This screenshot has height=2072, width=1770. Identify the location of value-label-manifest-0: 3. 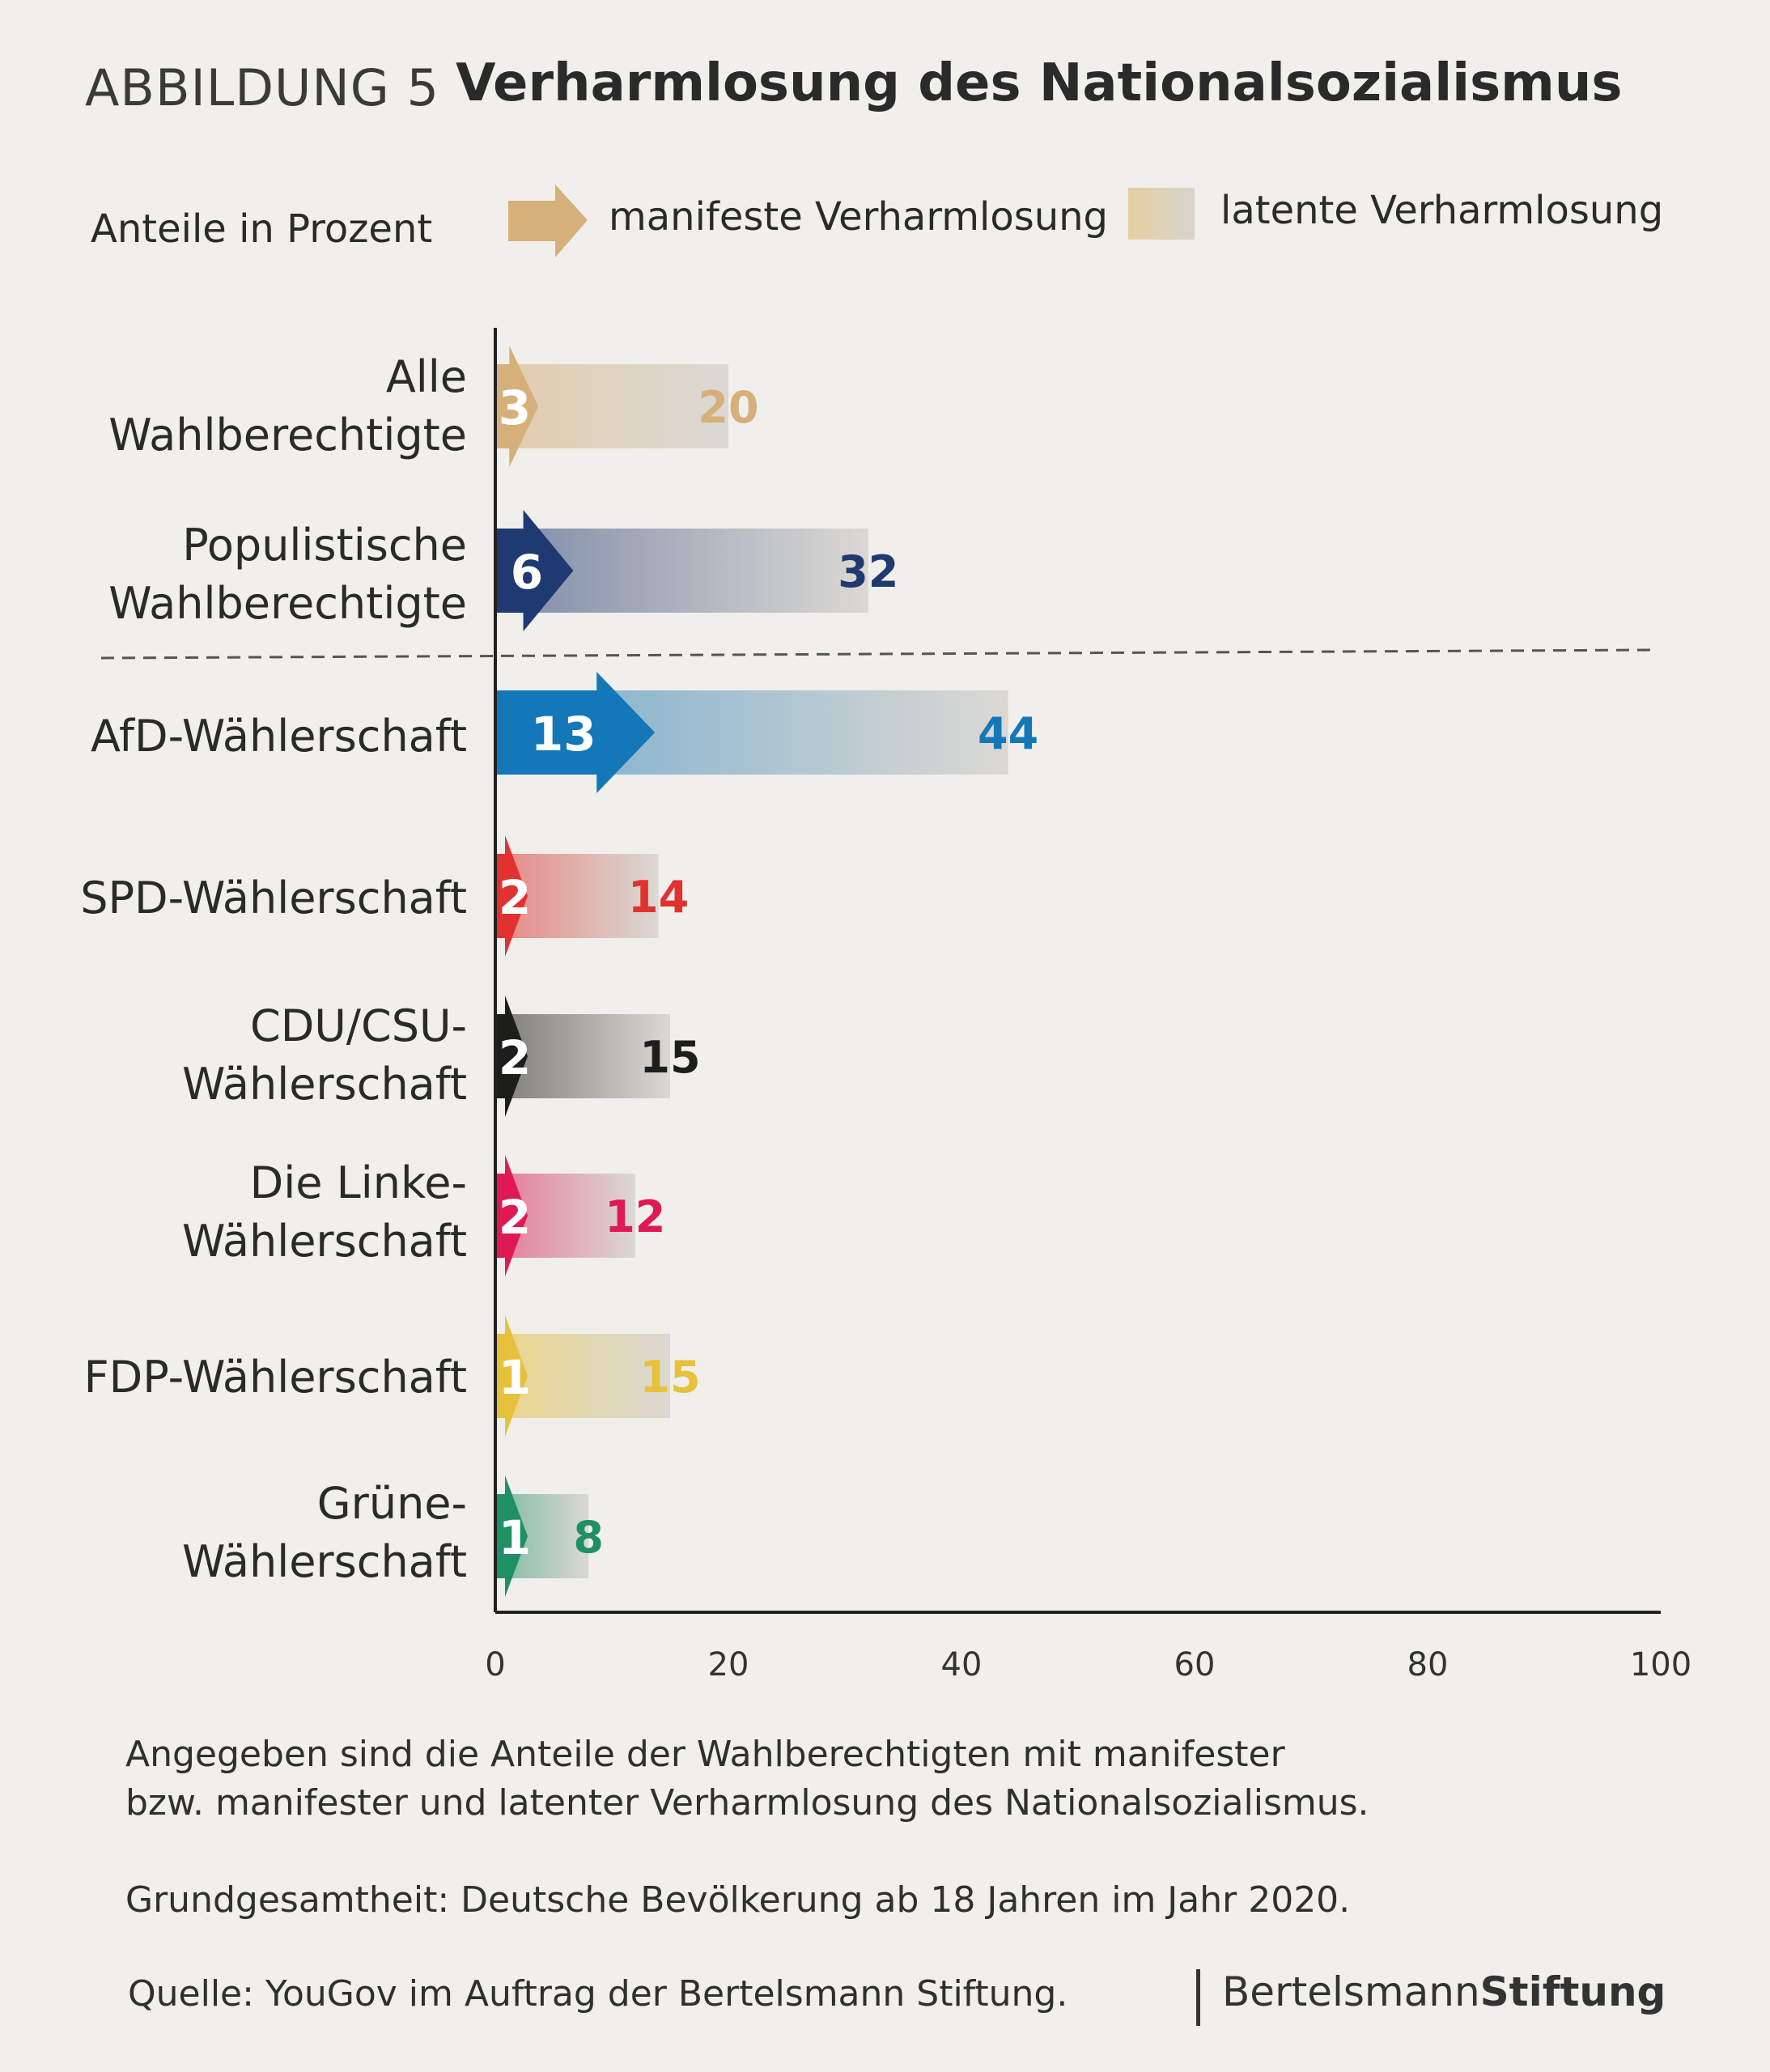
(515, 407).